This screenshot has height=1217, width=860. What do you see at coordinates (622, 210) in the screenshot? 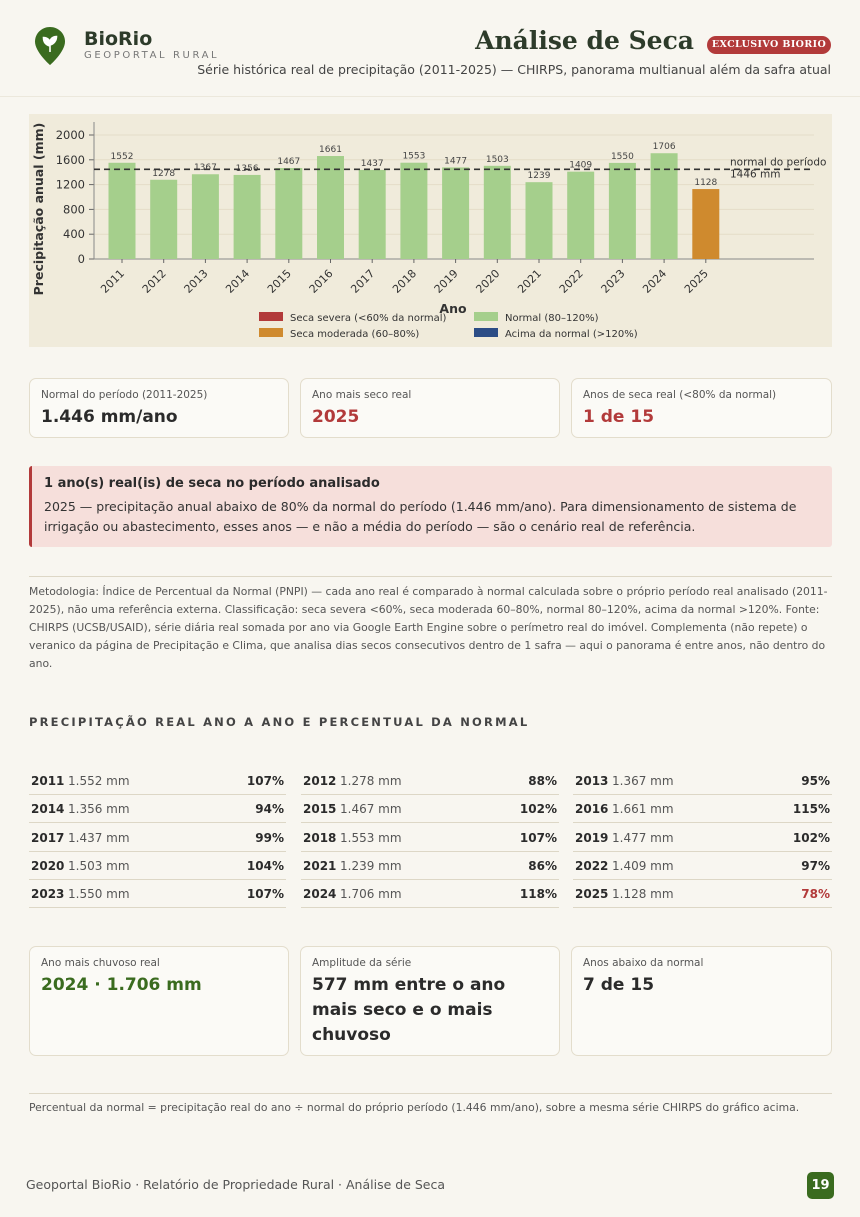
I see `bar-2023` at bounding box center [622, 210].